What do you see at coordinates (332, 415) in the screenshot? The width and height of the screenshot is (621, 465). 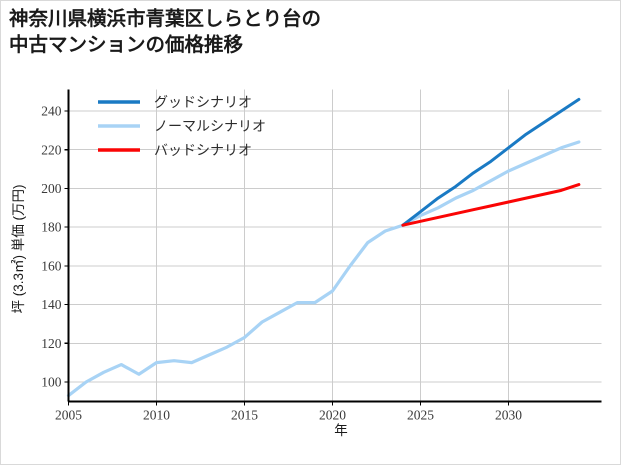 I see `x-tick-label: 2020` at bounding box center [332, 415].